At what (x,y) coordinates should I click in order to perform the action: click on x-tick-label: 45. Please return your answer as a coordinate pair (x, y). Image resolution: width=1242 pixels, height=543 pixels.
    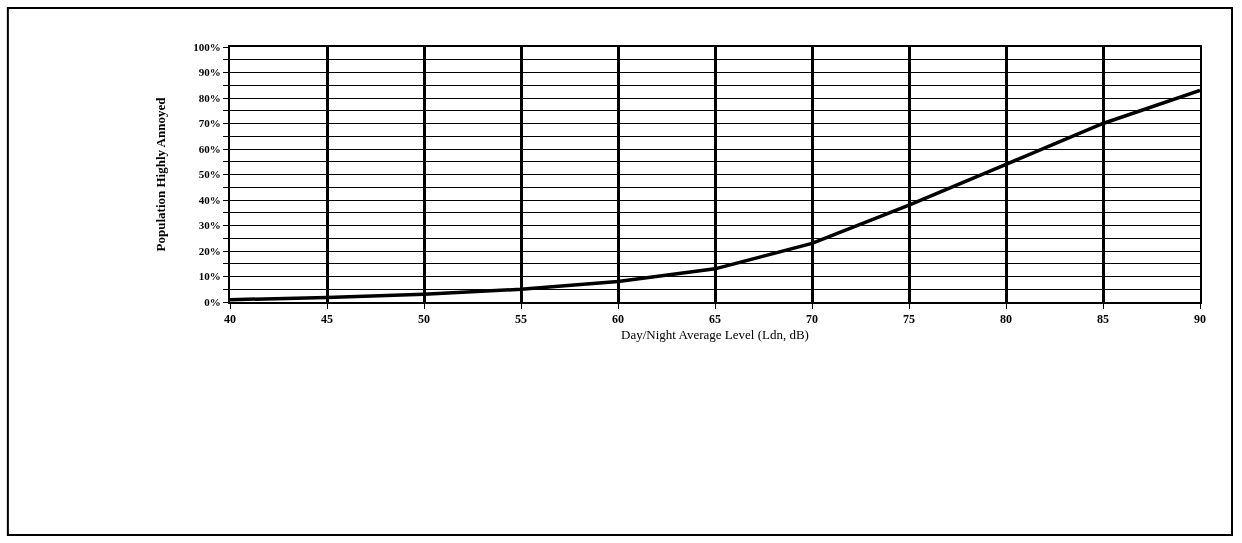
    Looking at the image, I should click on (327, 319).